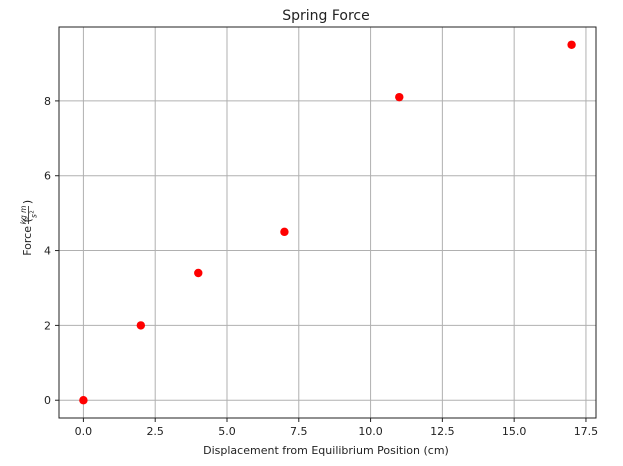 The image size is (623, 466). Describe the element at coordinates (514, 431) in the screenshot. I see `x-tick-label: 15.0` at that location.